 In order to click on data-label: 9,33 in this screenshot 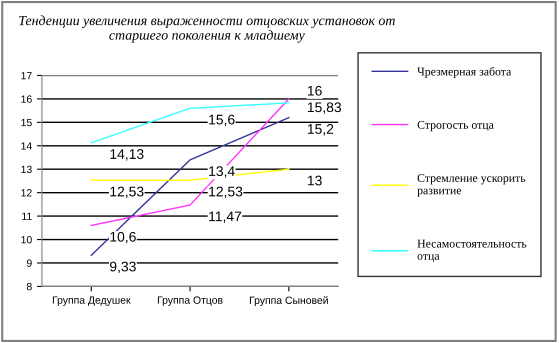, I will do `click(123, 268)`.